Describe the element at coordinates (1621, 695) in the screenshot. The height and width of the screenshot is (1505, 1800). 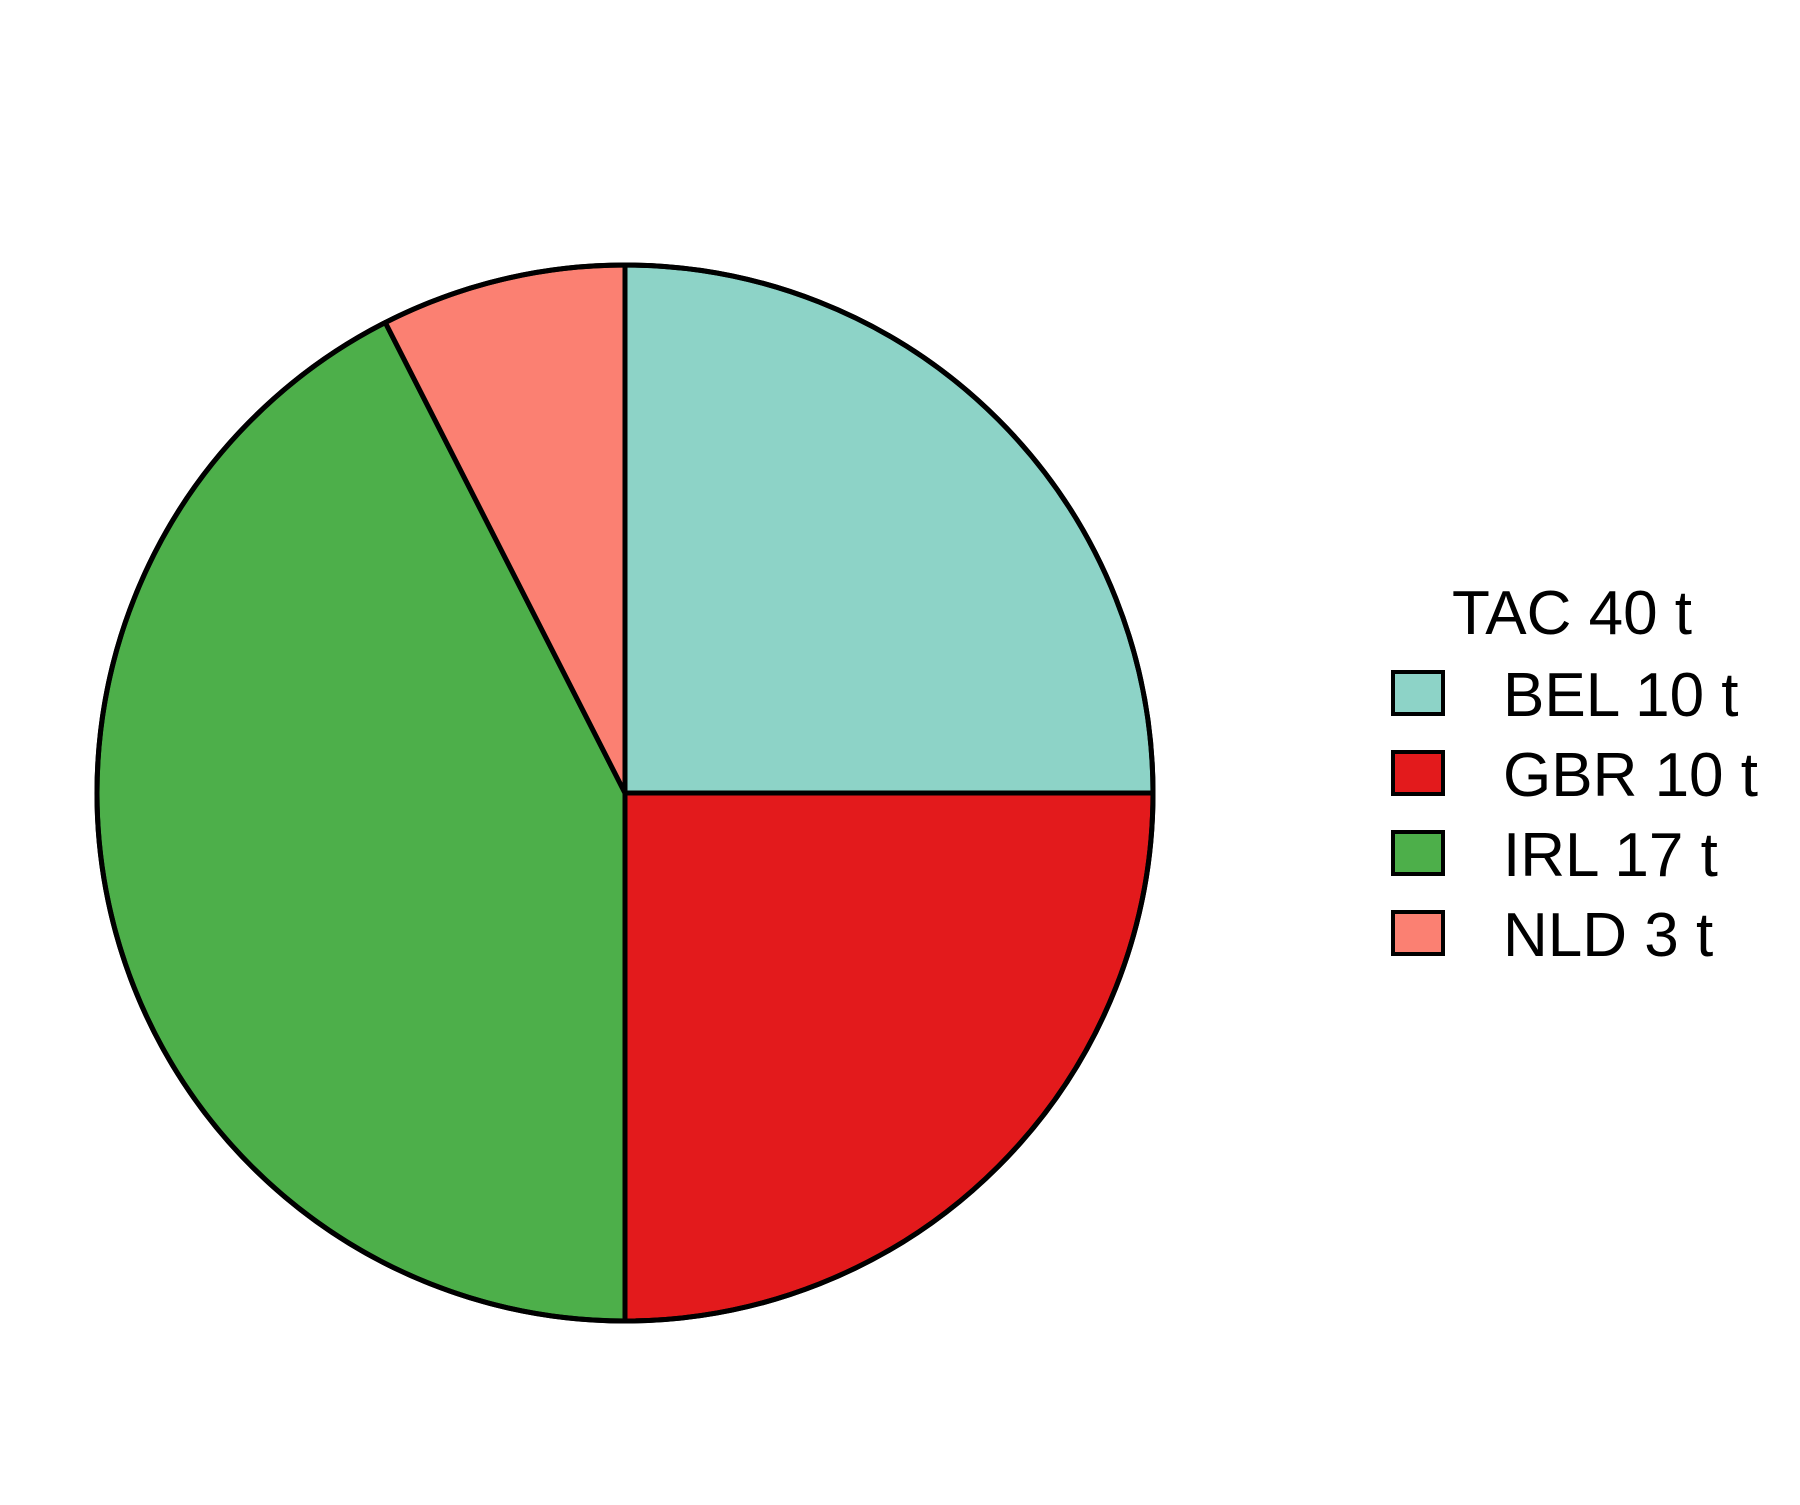
I see `legend-label-bel: BEL 10 t` at that location.